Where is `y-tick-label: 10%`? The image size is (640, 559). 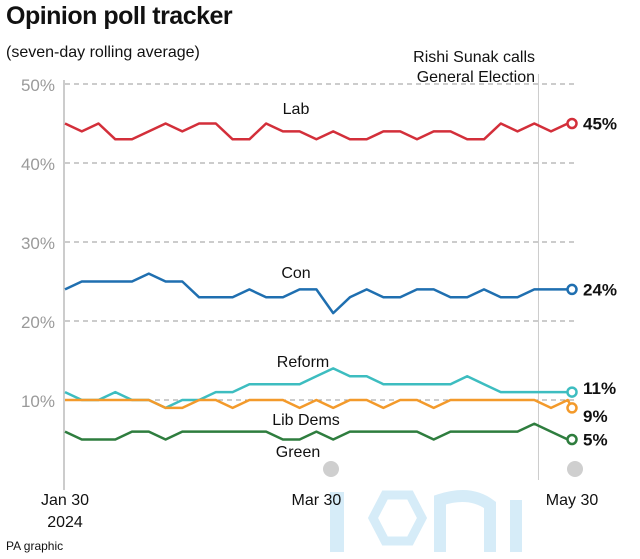
y-tick-label: 10% is located at coordinates (38, 401).